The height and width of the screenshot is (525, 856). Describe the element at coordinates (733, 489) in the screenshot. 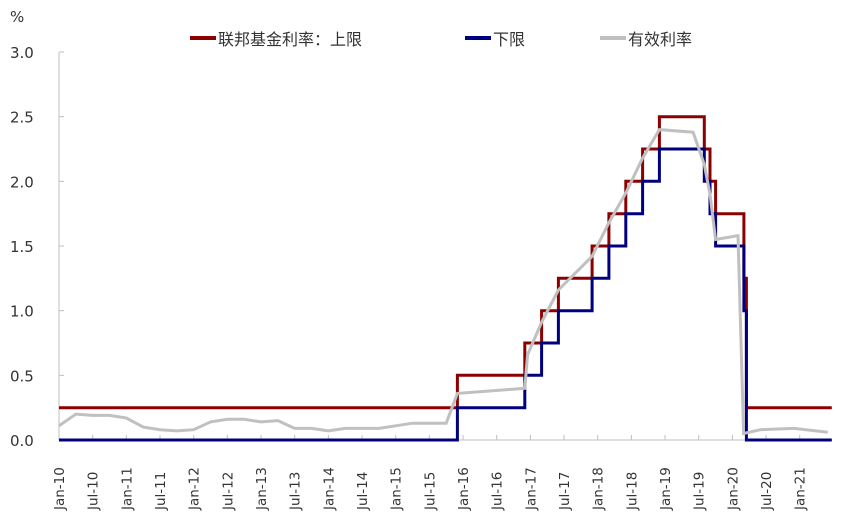

I see `x-tick-label: Jan-20` at that location.